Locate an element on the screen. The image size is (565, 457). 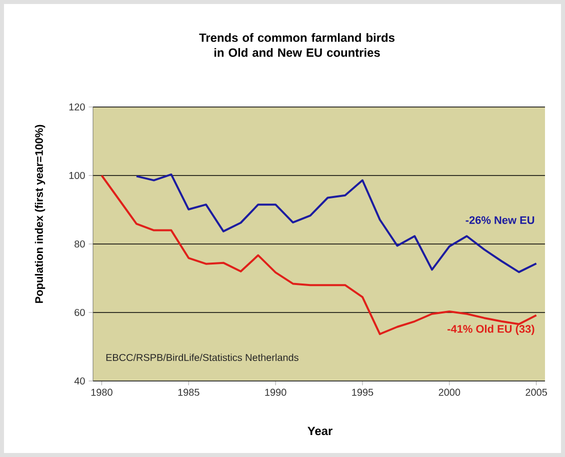
x-tick-label: 2000 is located at coordinates (449, 392).